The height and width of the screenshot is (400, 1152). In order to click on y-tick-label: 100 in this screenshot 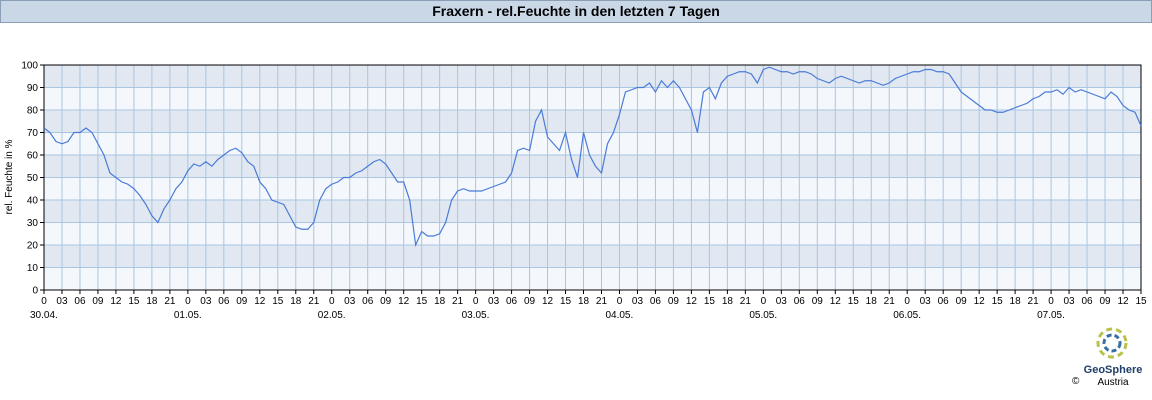, I will do `click(29, 66)`.